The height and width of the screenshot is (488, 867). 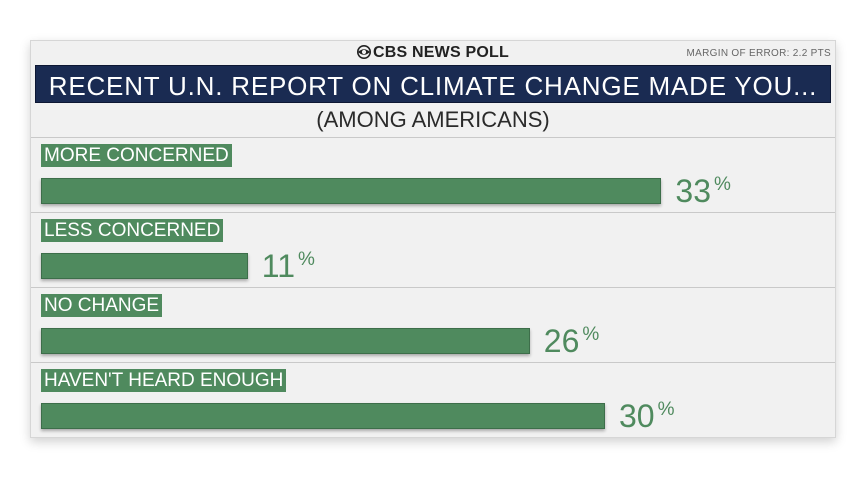 I want to click on value-number: 11, so click(x=278, y=266).